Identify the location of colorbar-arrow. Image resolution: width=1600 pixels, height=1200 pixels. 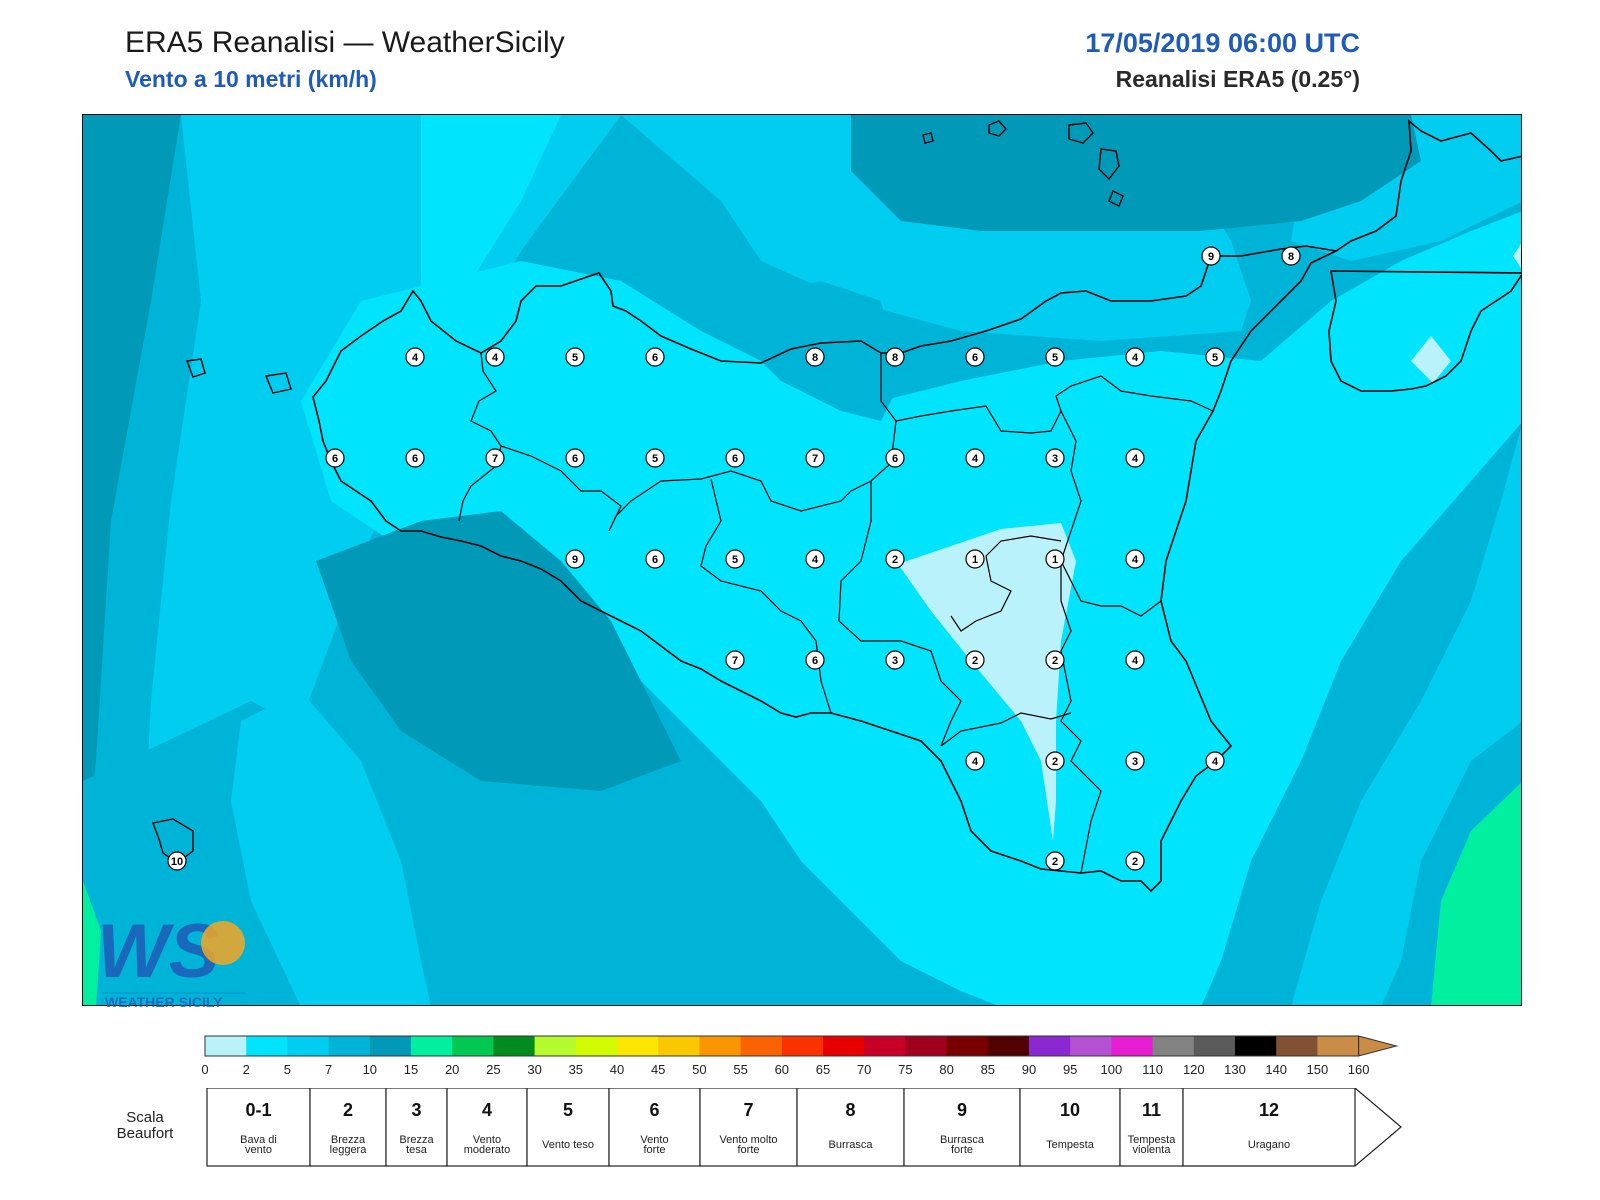
(1378, 1046).